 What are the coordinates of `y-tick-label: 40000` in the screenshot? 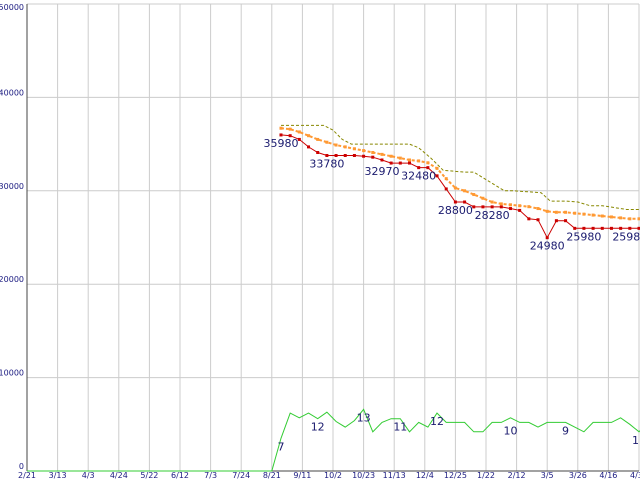 It's located at (12, 92).